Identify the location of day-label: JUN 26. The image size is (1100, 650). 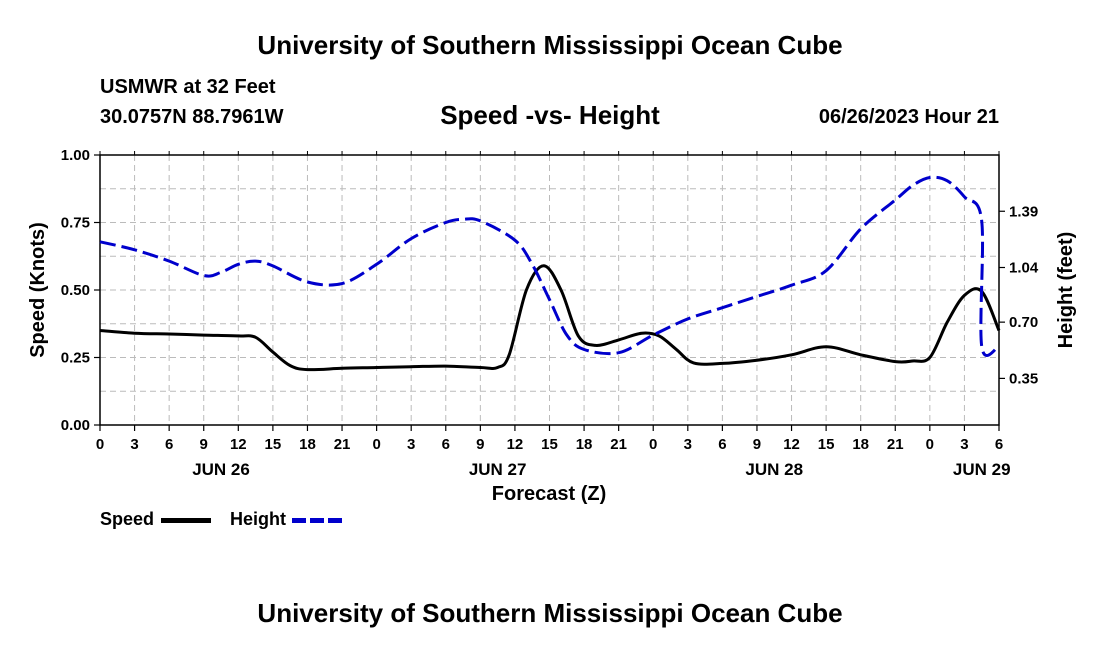
(221, 469).